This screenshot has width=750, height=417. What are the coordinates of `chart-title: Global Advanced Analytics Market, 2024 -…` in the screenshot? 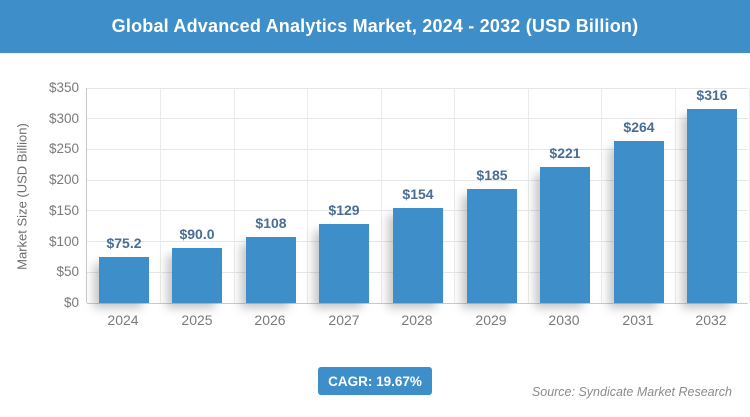 It's located at (375, 26).